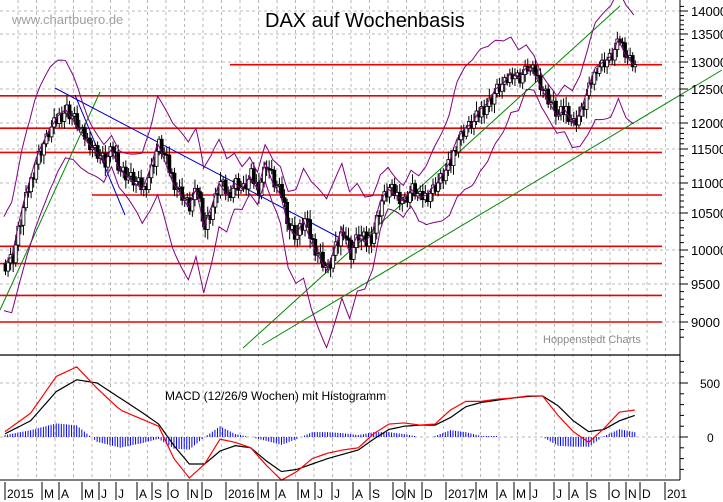 The height and width of the screenshot is (502, 723). What do you see at coordinates (677, 494) in the screenshot?
I see `x-tick-label: 201` at bounding box center [677, 494].